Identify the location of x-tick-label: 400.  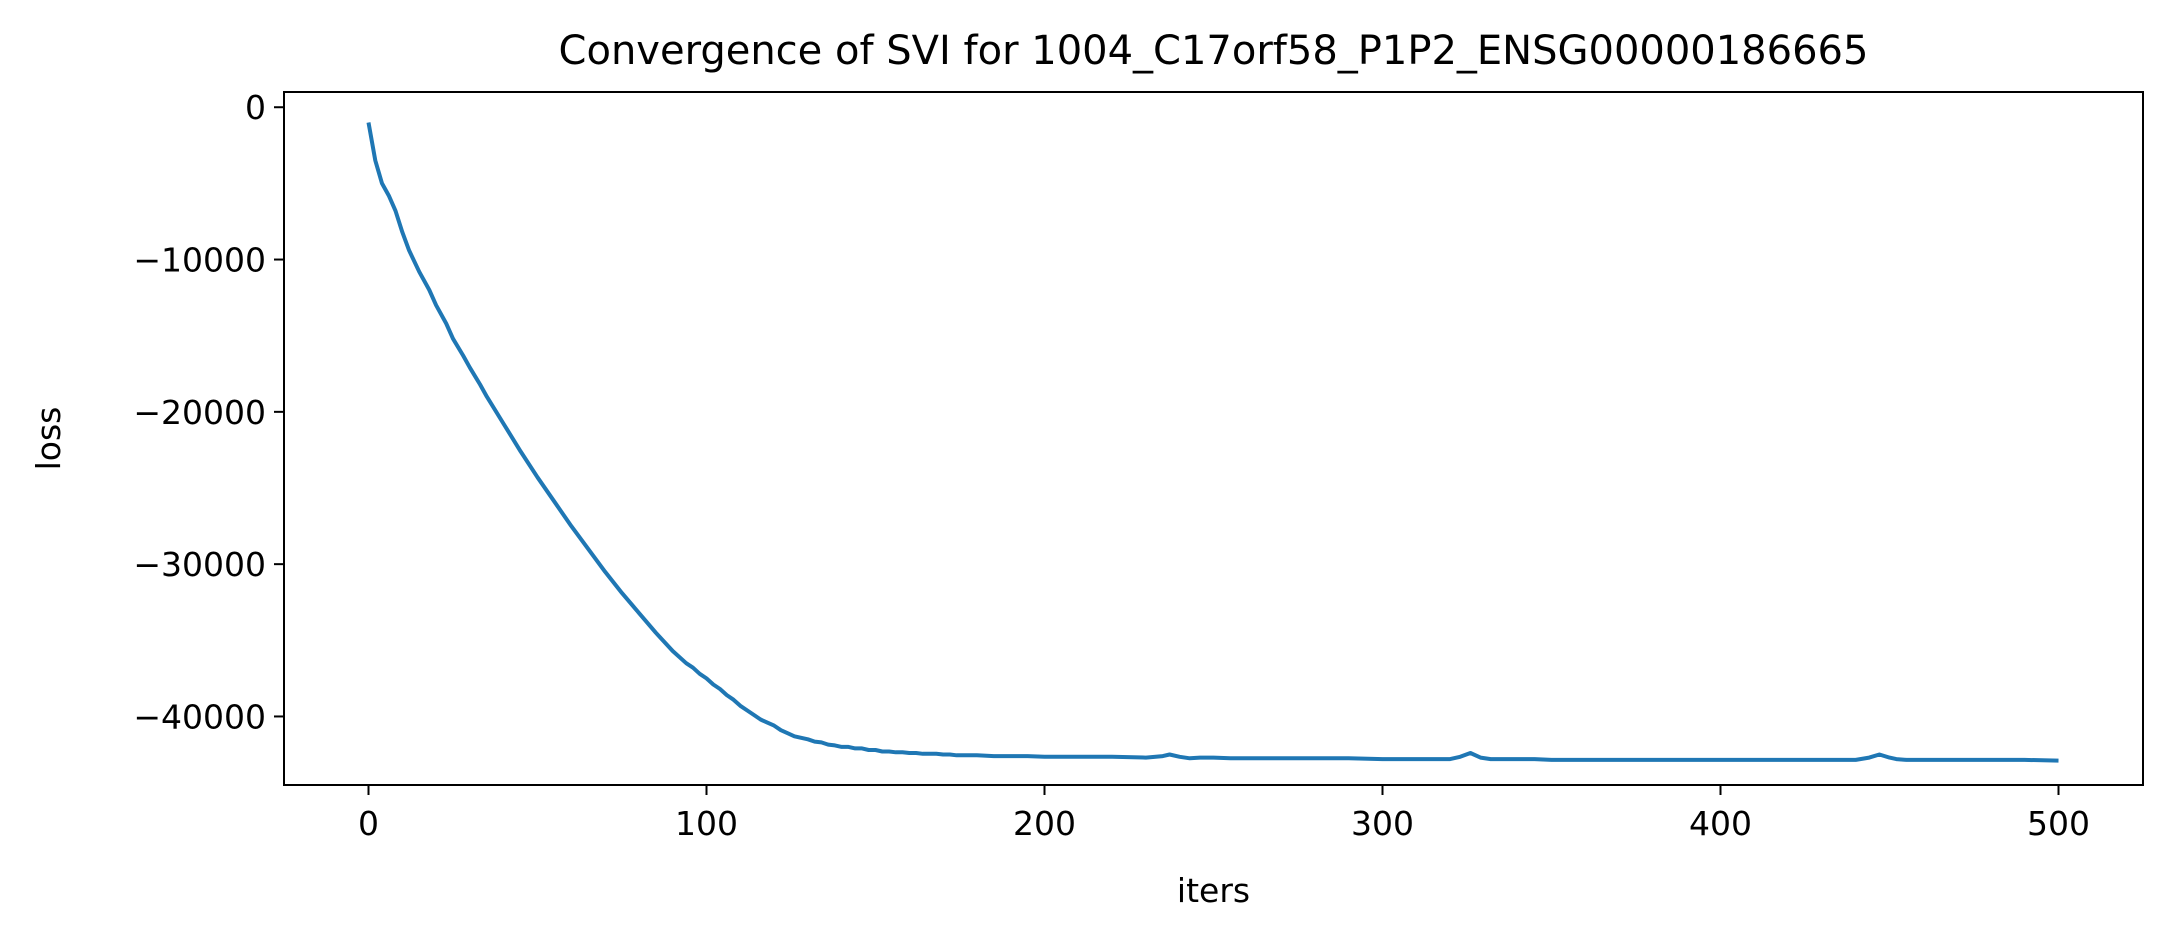
(1720, 823).